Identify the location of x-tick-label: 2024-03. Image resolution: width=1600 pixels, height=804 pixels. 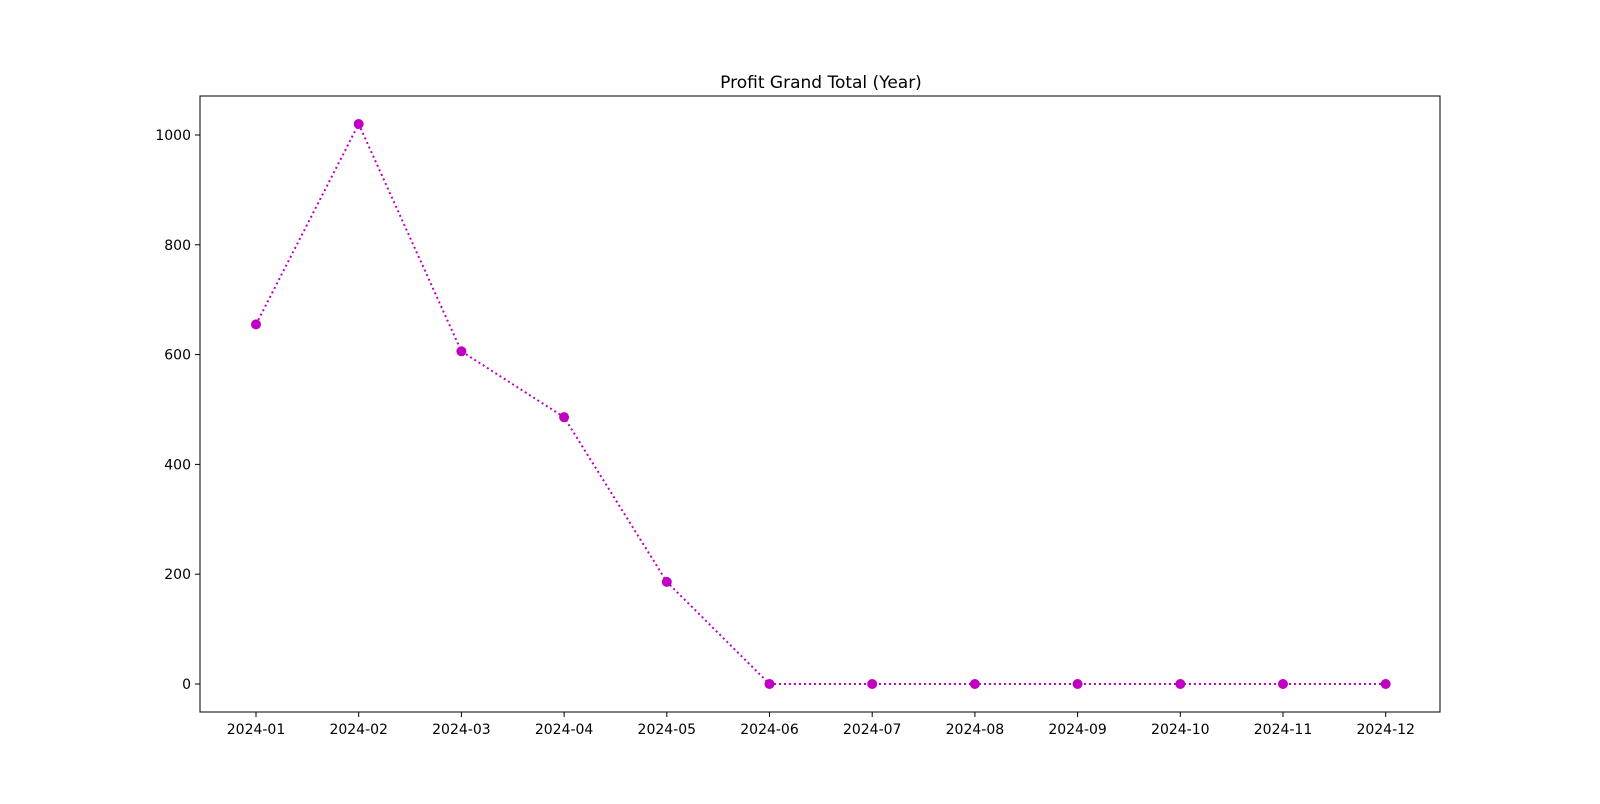
(461, 730).